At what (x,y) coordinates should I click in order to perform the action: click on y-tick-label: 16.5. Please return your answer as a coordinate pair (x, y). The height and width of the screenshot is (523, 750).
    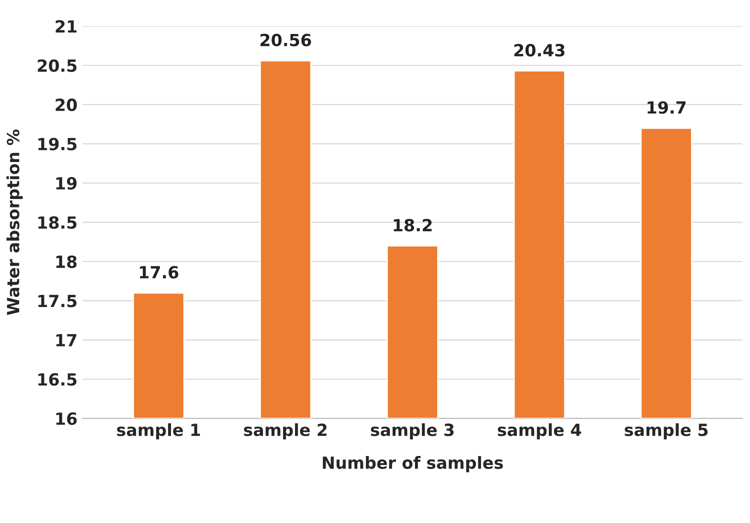
    Looking at the image, I should click on (57, 379).